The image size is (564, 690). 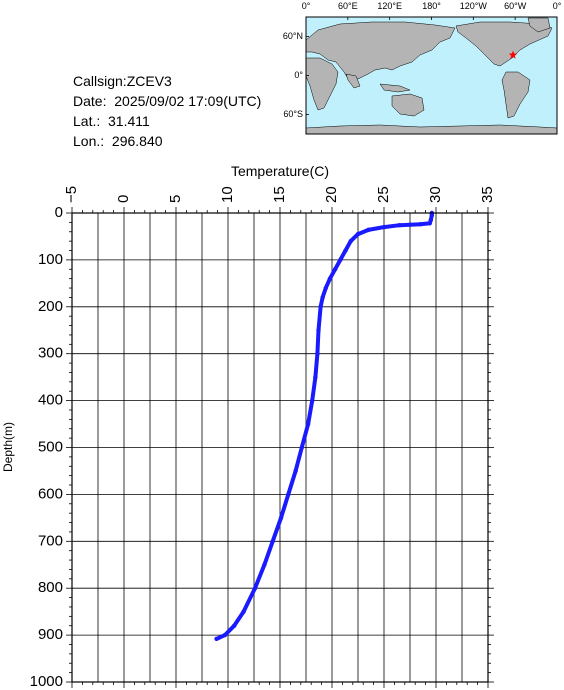 What do you see at coordinates (487, 194) in the screenshot?
I see `x-tick-label: 35` at bounding box center [487, 194].